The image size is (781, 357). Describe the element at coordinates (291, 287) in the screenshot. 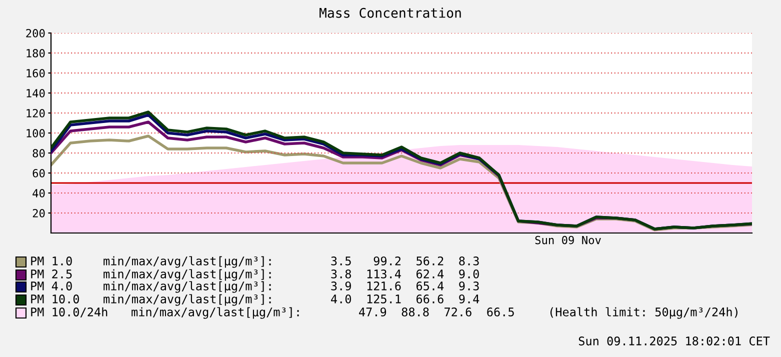

I see `text: min/max/avg/last[µg/m³]: 3.9 121.6 65.4 9.3` at that location.